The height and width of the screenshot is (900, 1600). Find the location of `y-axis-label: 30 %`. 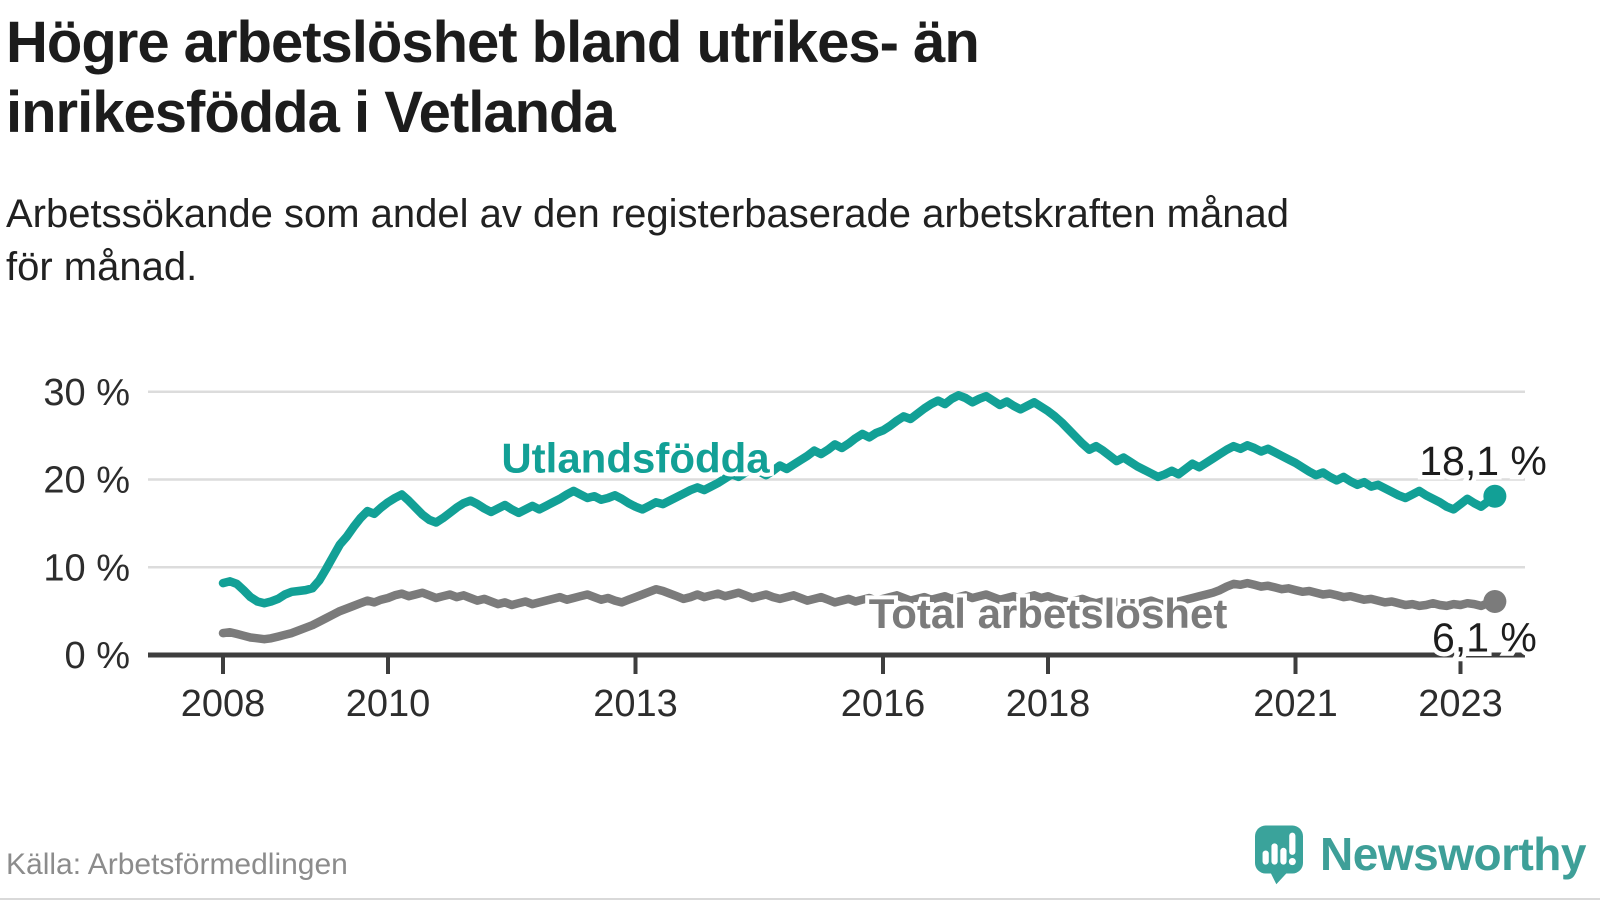

y-axis-label: 30 % is located at coordinates (86, 393).